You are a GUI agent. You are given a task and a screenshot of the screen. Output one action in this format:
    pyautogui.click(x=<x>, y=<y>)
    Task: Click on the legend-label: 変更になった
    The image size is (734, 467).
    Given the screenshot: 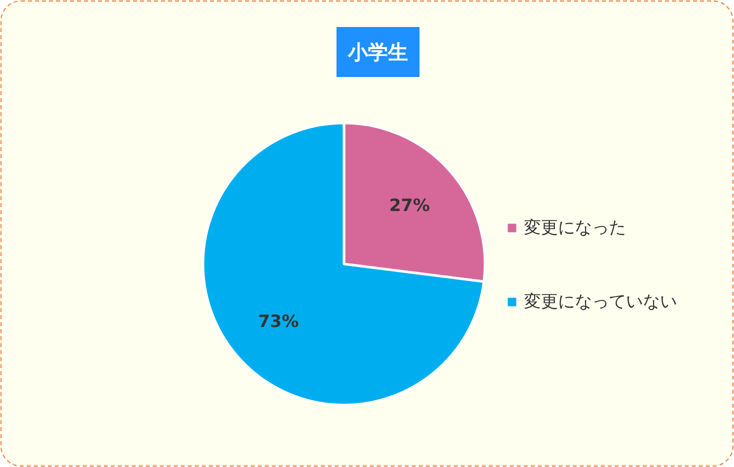 What is the action you would take?
    pyautogui.click(x=575, y=228)
    